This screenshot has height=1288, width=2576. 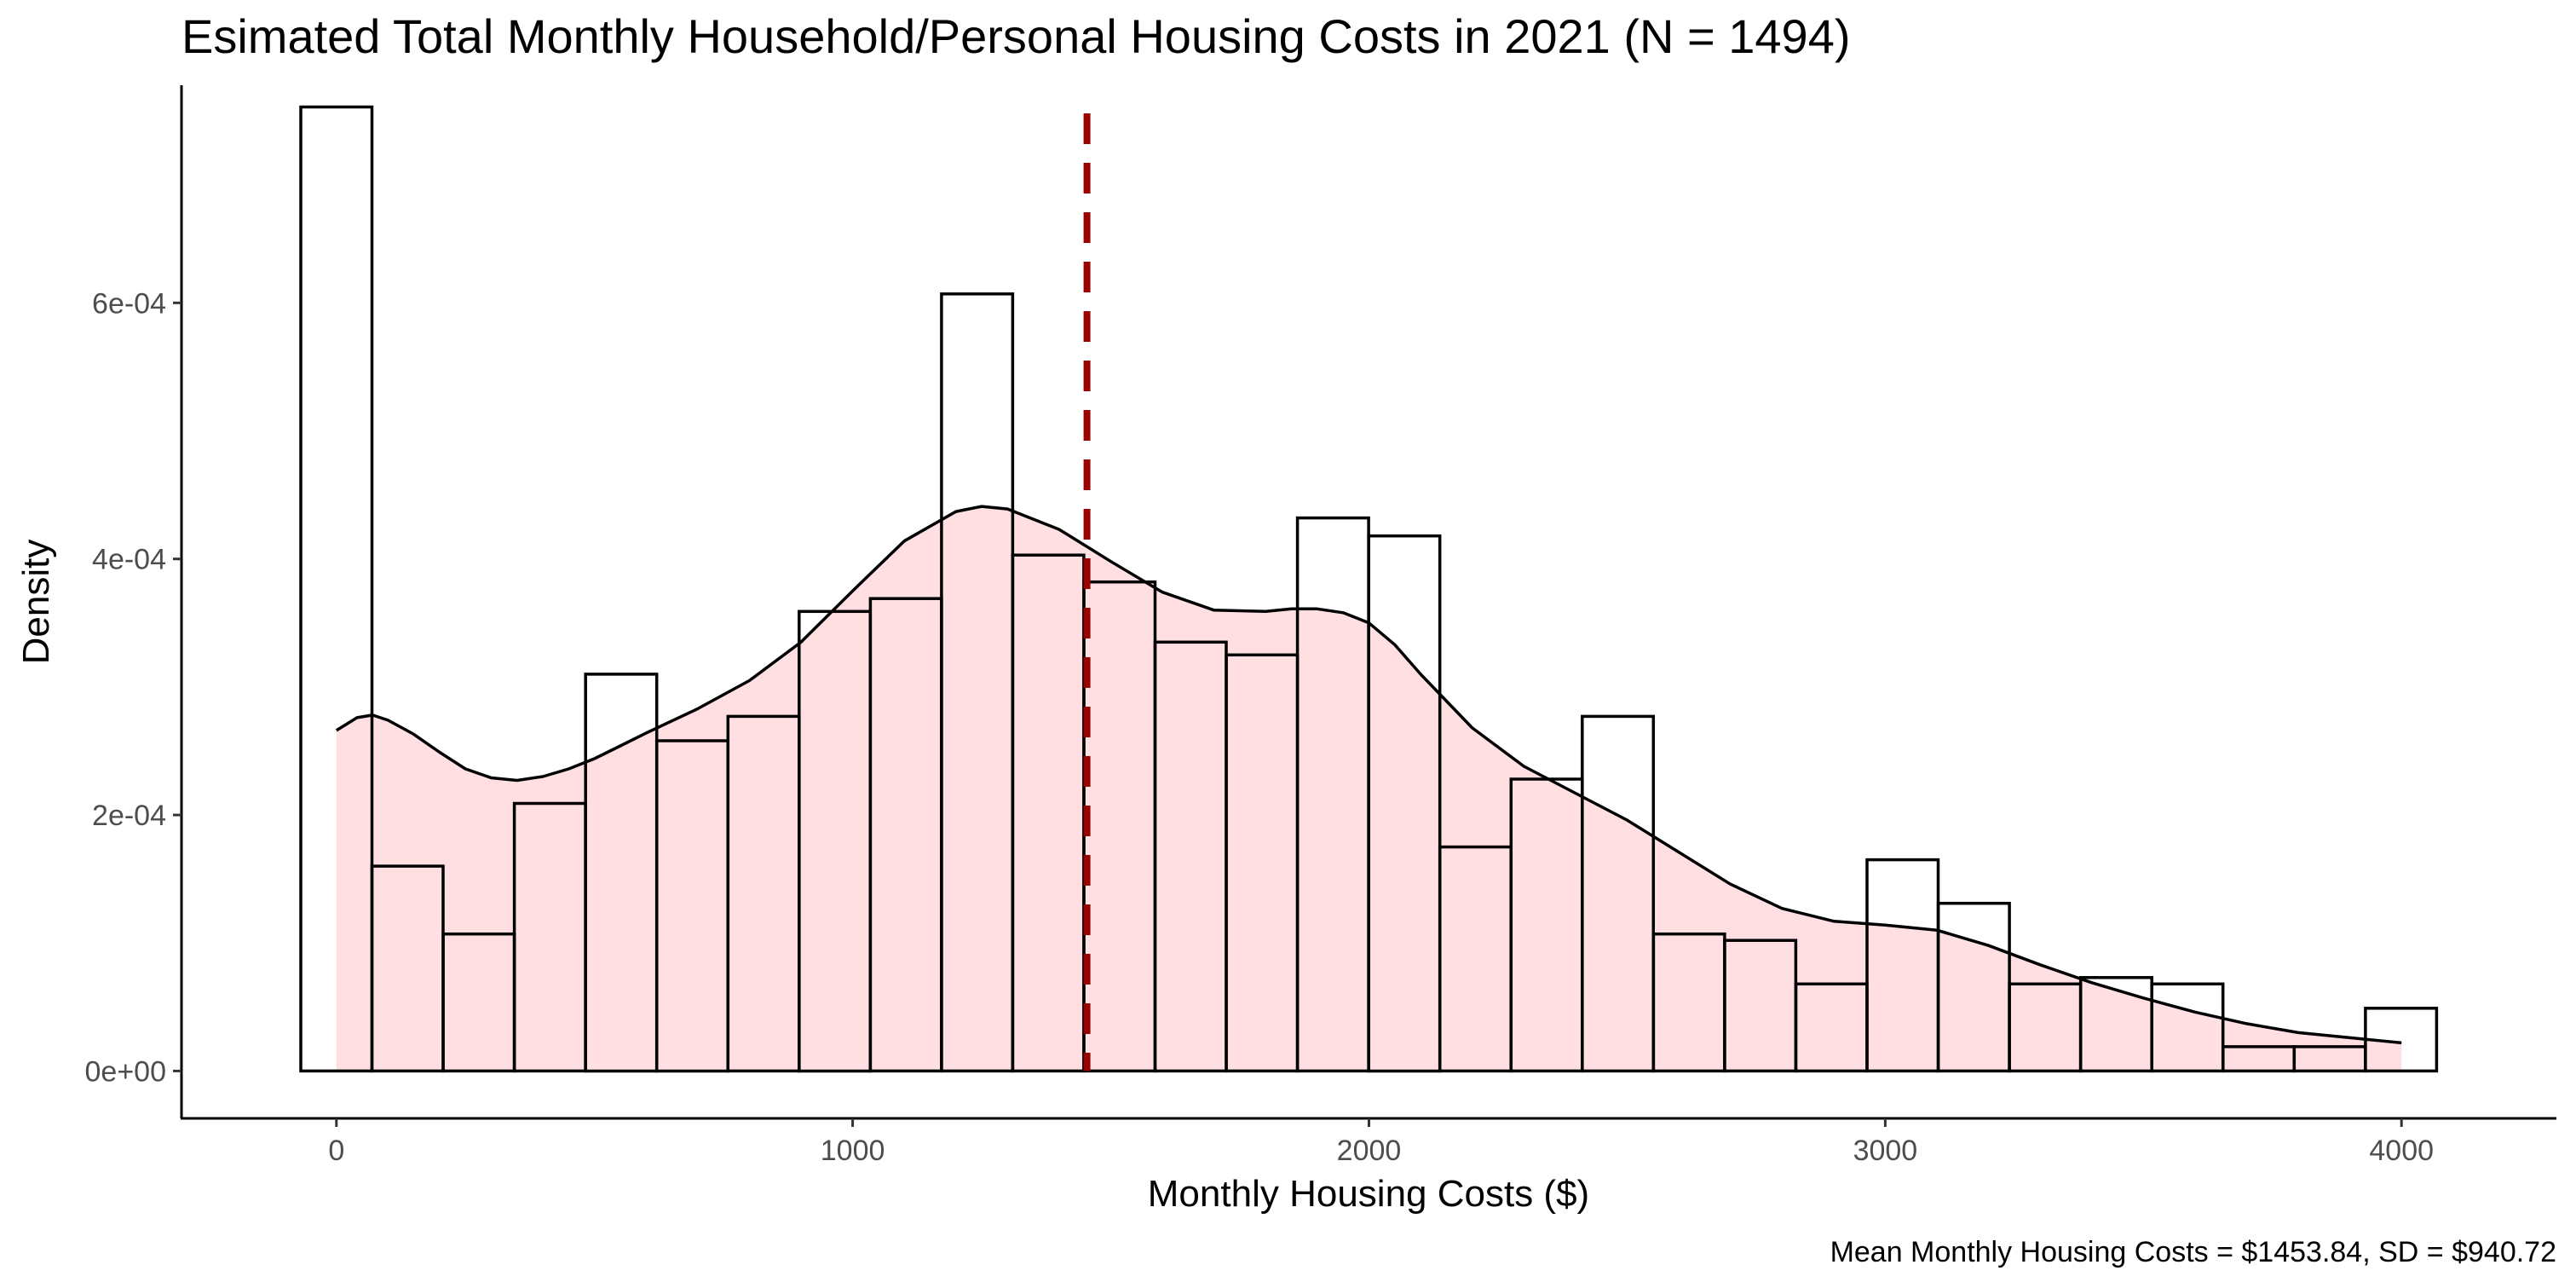 I want to click on x-tick-label: 0, so click(x=336, y=1151).